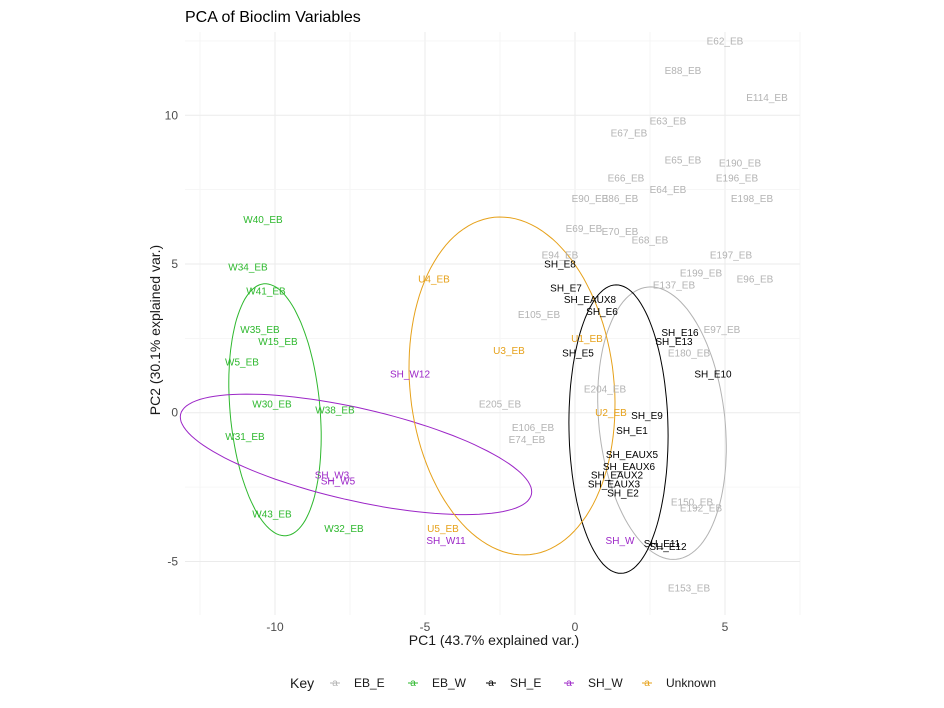  What do you see at coordinates (245, 437) in the screenshot?
I see `point-label: W31_EB` at bounding box center [245, 437].